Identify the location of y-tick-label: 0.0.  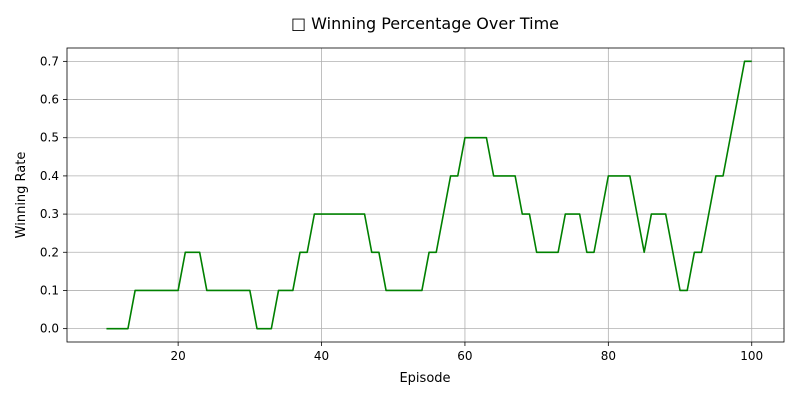
(49, 329).